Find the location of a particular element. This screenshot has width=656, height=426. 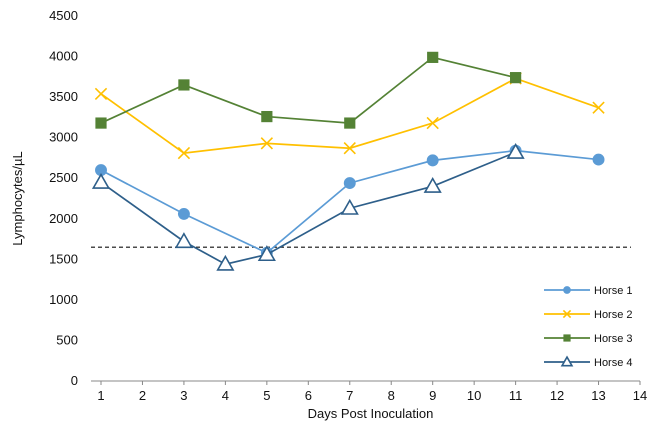

series-line is located at coordinates (308, 90).